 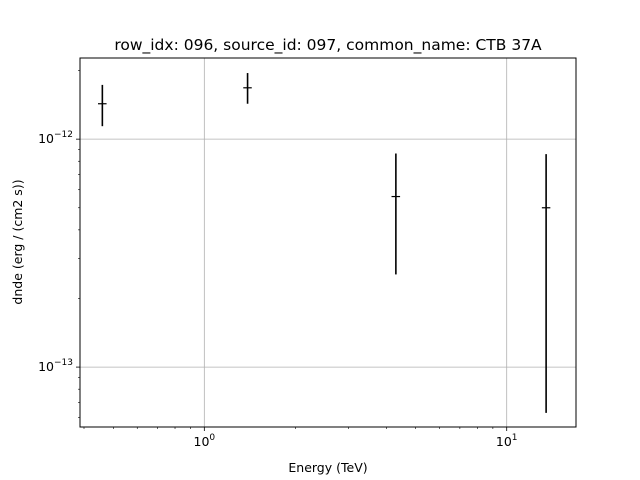 What do you see at coordinates (59, 252) in the screenshot?
I see `y-axis-ticks: 10−13 10−12` at bounding box center [59, 252].